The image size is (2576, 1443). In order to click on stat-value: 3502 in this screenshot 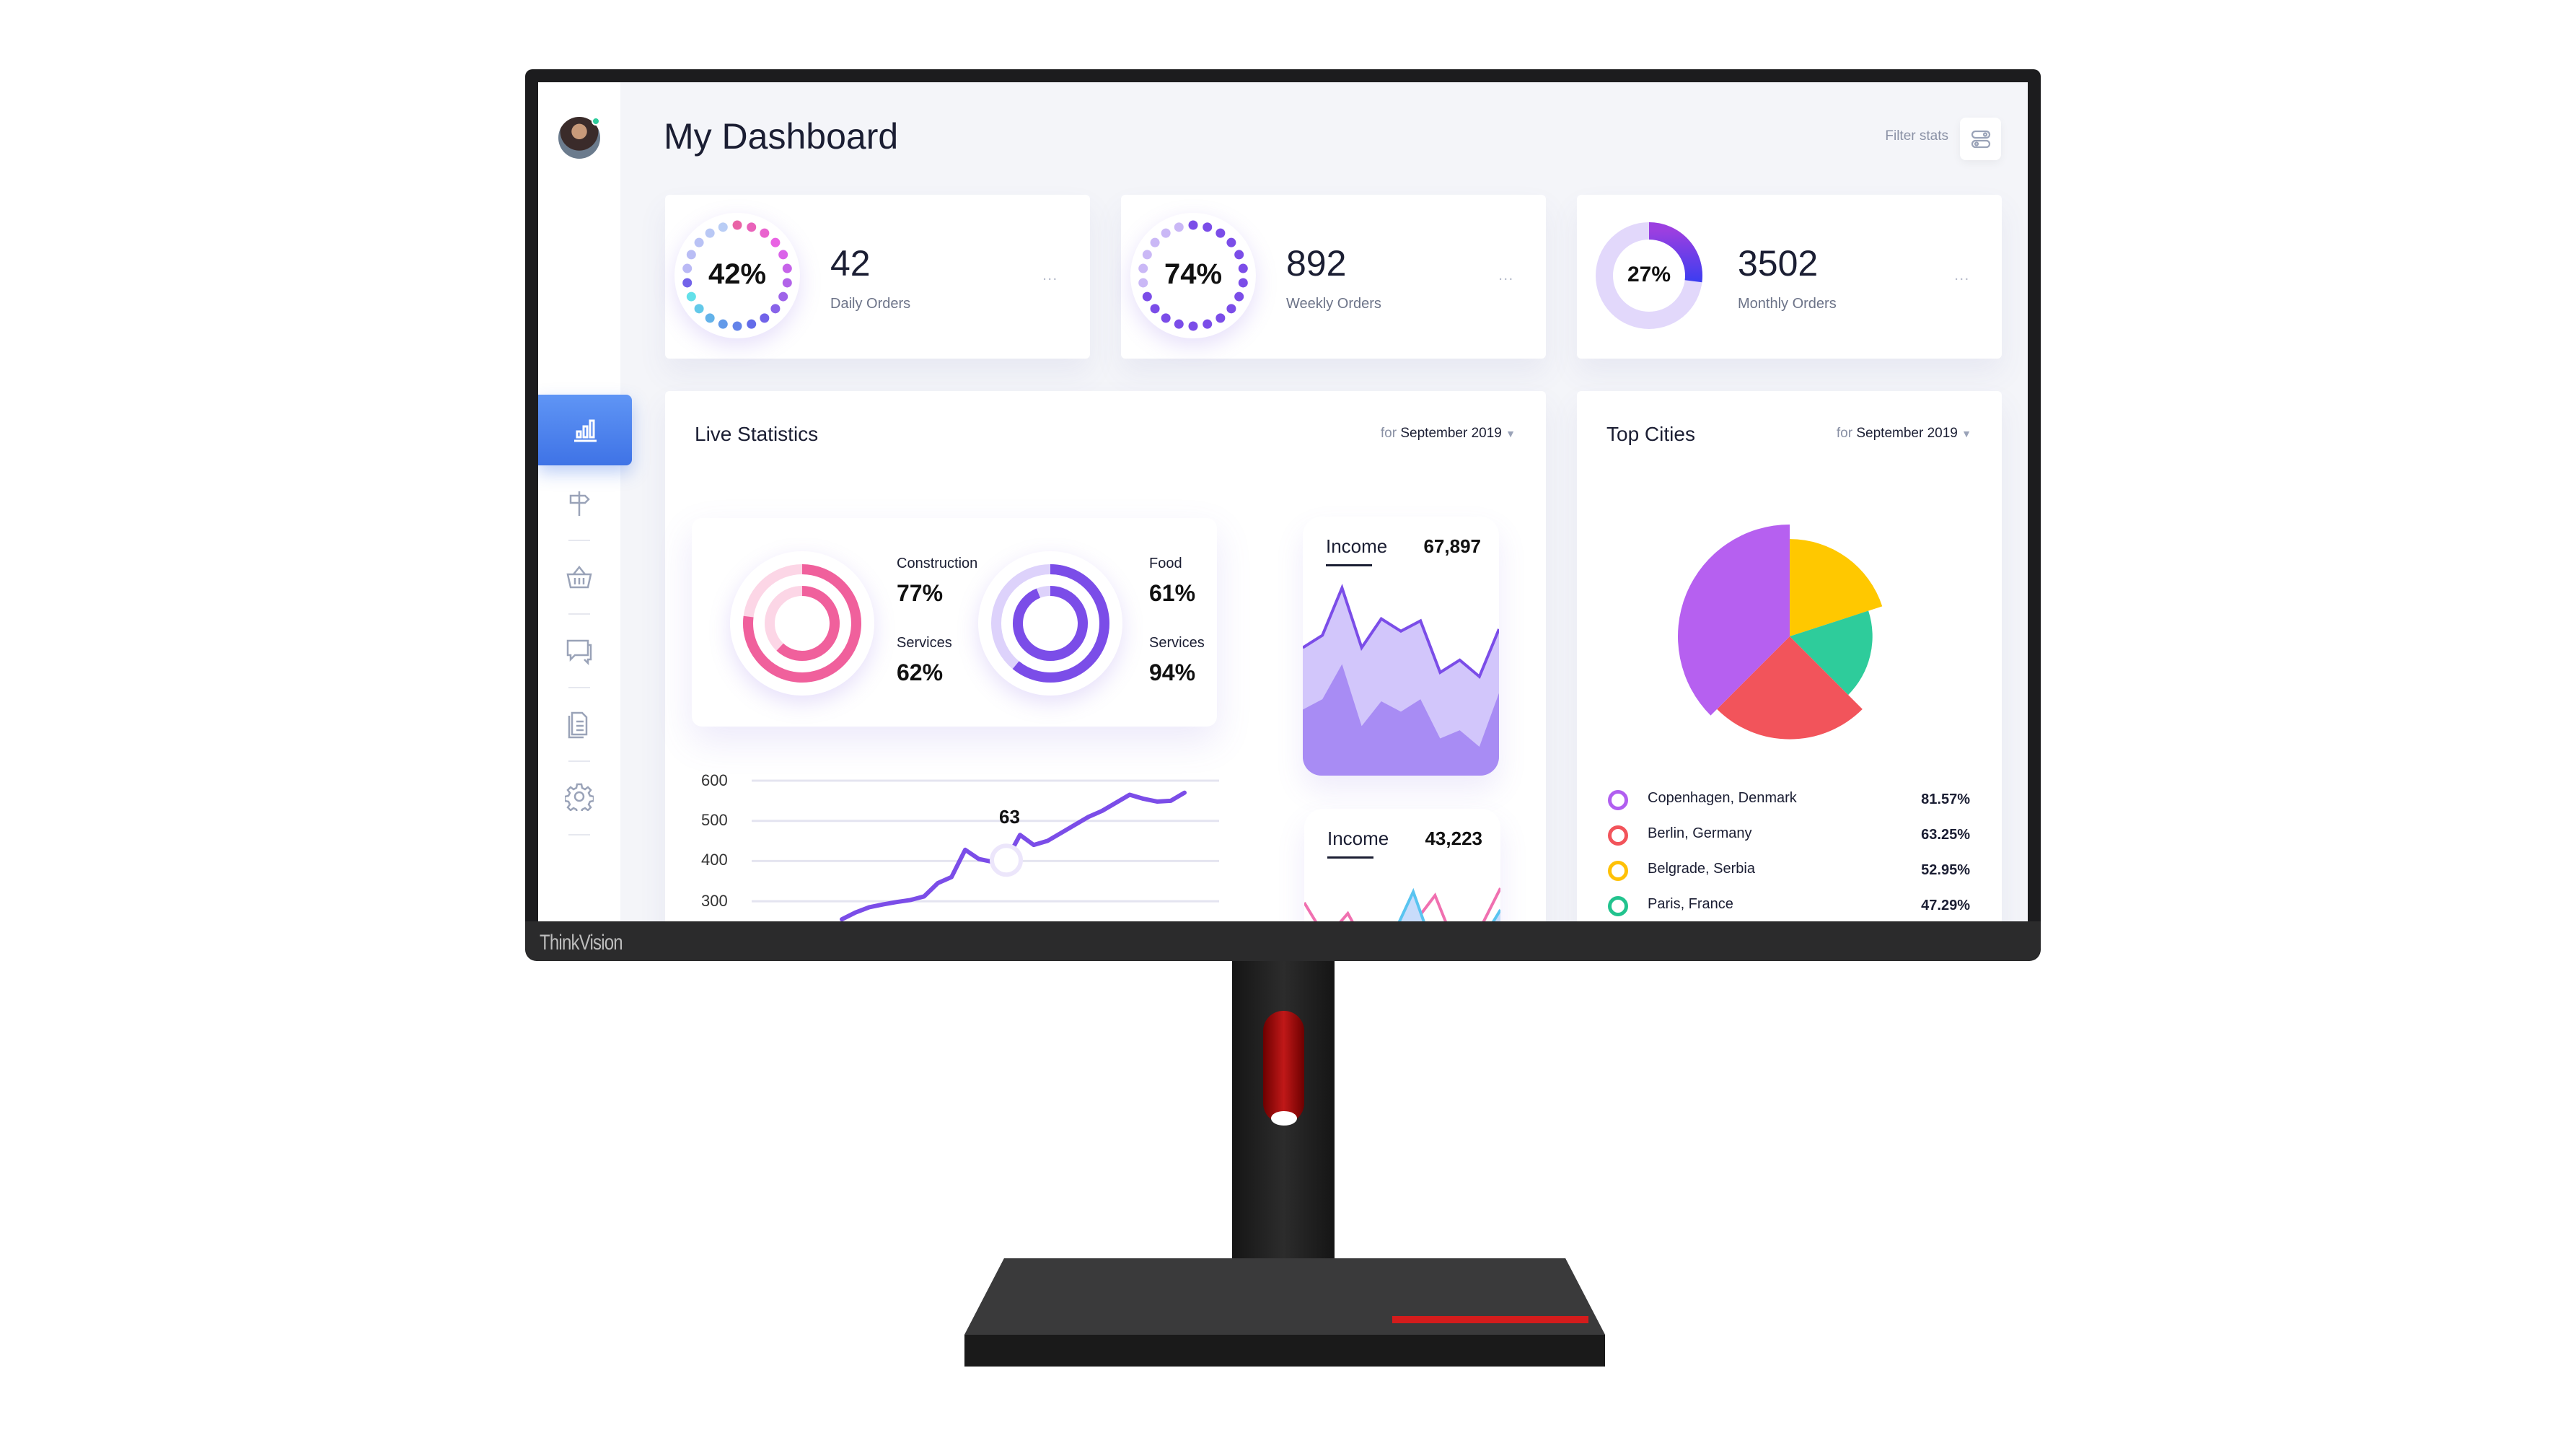, I will do `click(1778, 263)`.